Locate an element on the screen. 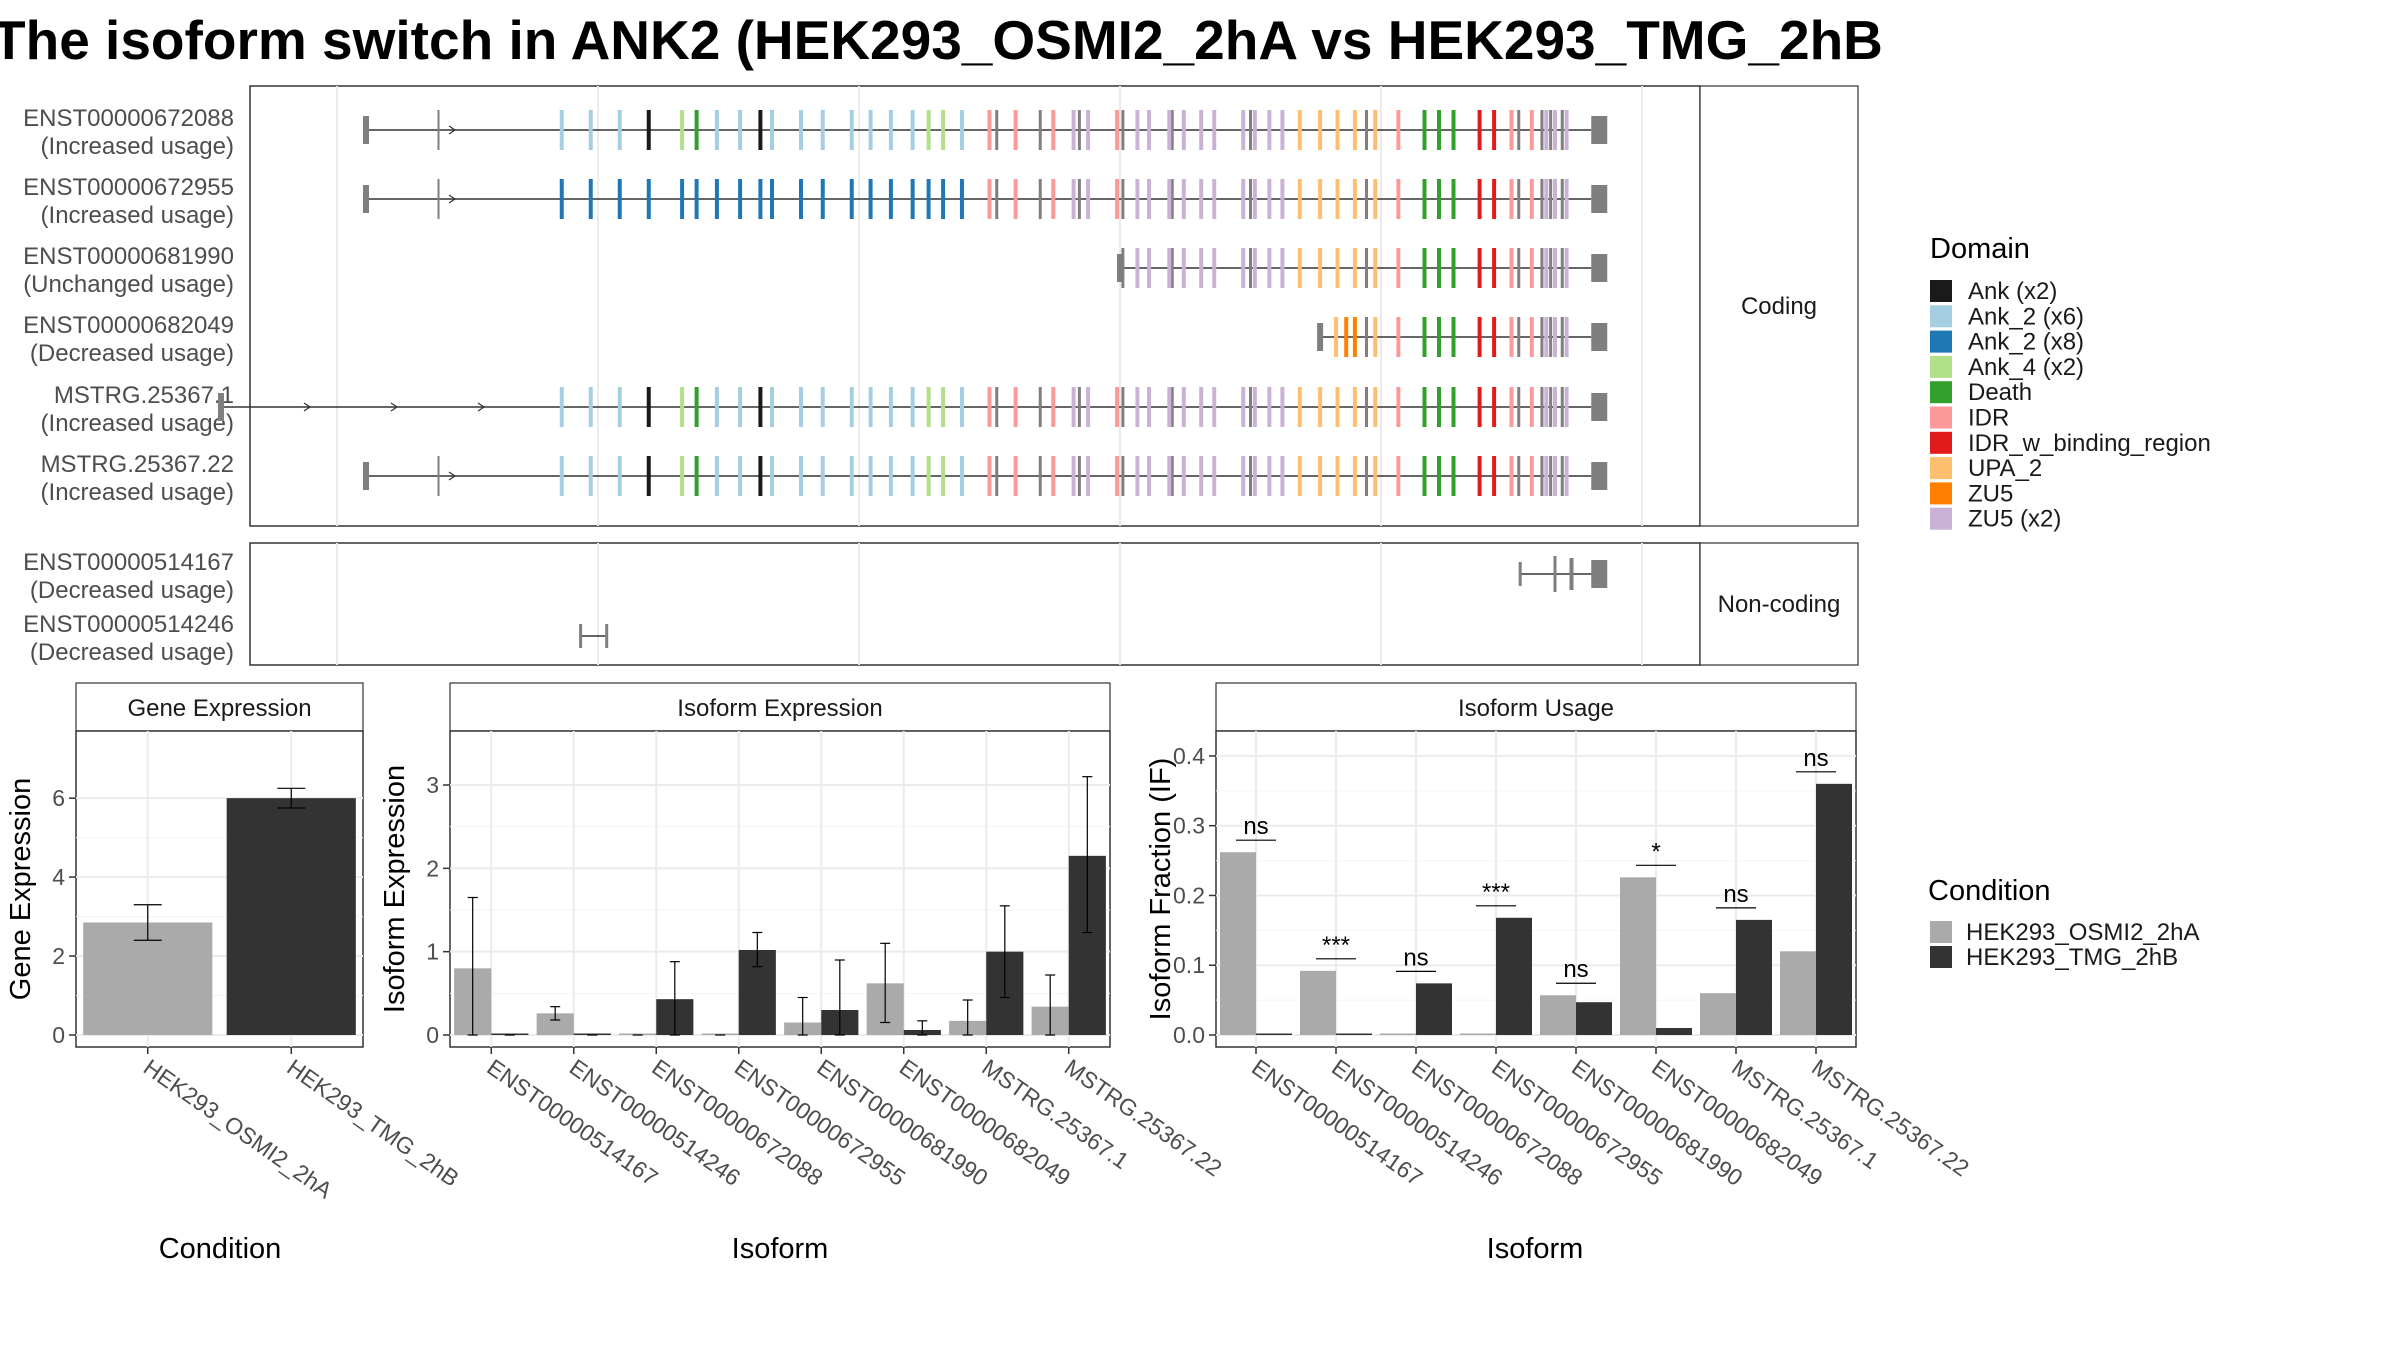  domain-legend-title: Domain is located at coordinates (1980, 249).